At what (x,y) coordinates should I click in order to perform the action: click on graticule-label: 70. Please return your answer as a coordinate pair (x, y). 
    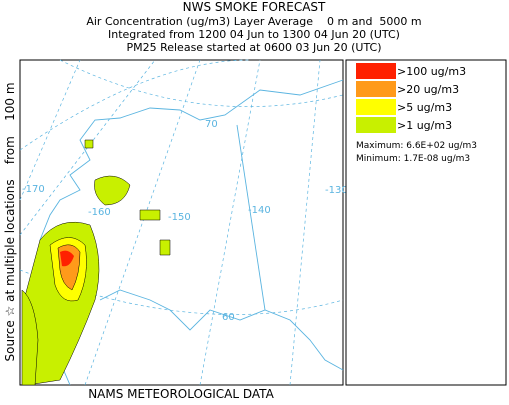
    Looking at the image, I should click on (211, 124).